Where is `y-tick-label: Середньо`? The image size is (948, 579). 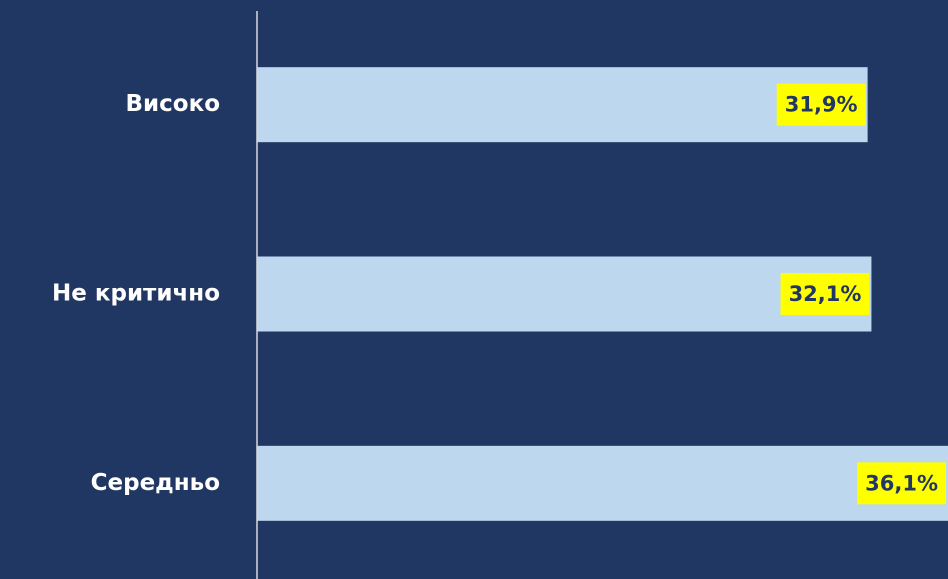 y-tick-label: Середньо is located at coordinates (155, 483).